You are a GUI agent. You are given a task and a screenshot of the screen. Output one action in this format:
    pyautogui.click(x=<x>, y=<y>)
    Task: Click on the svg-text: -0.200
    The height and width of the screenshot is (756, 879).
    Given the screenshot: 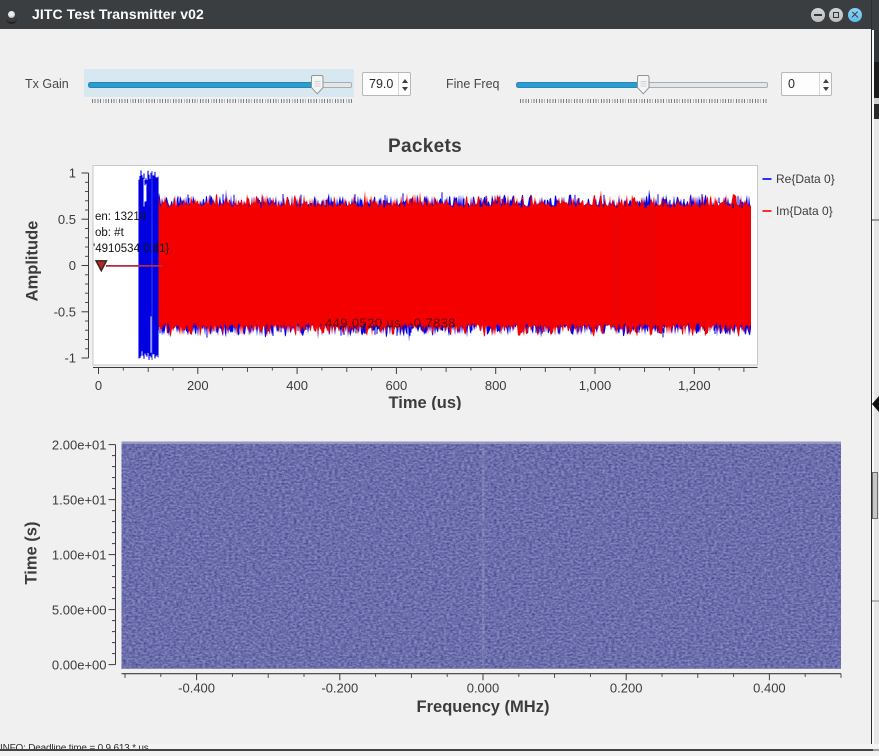 What is the action you would take?
    pyautogui.click(x=339, y=688)
    